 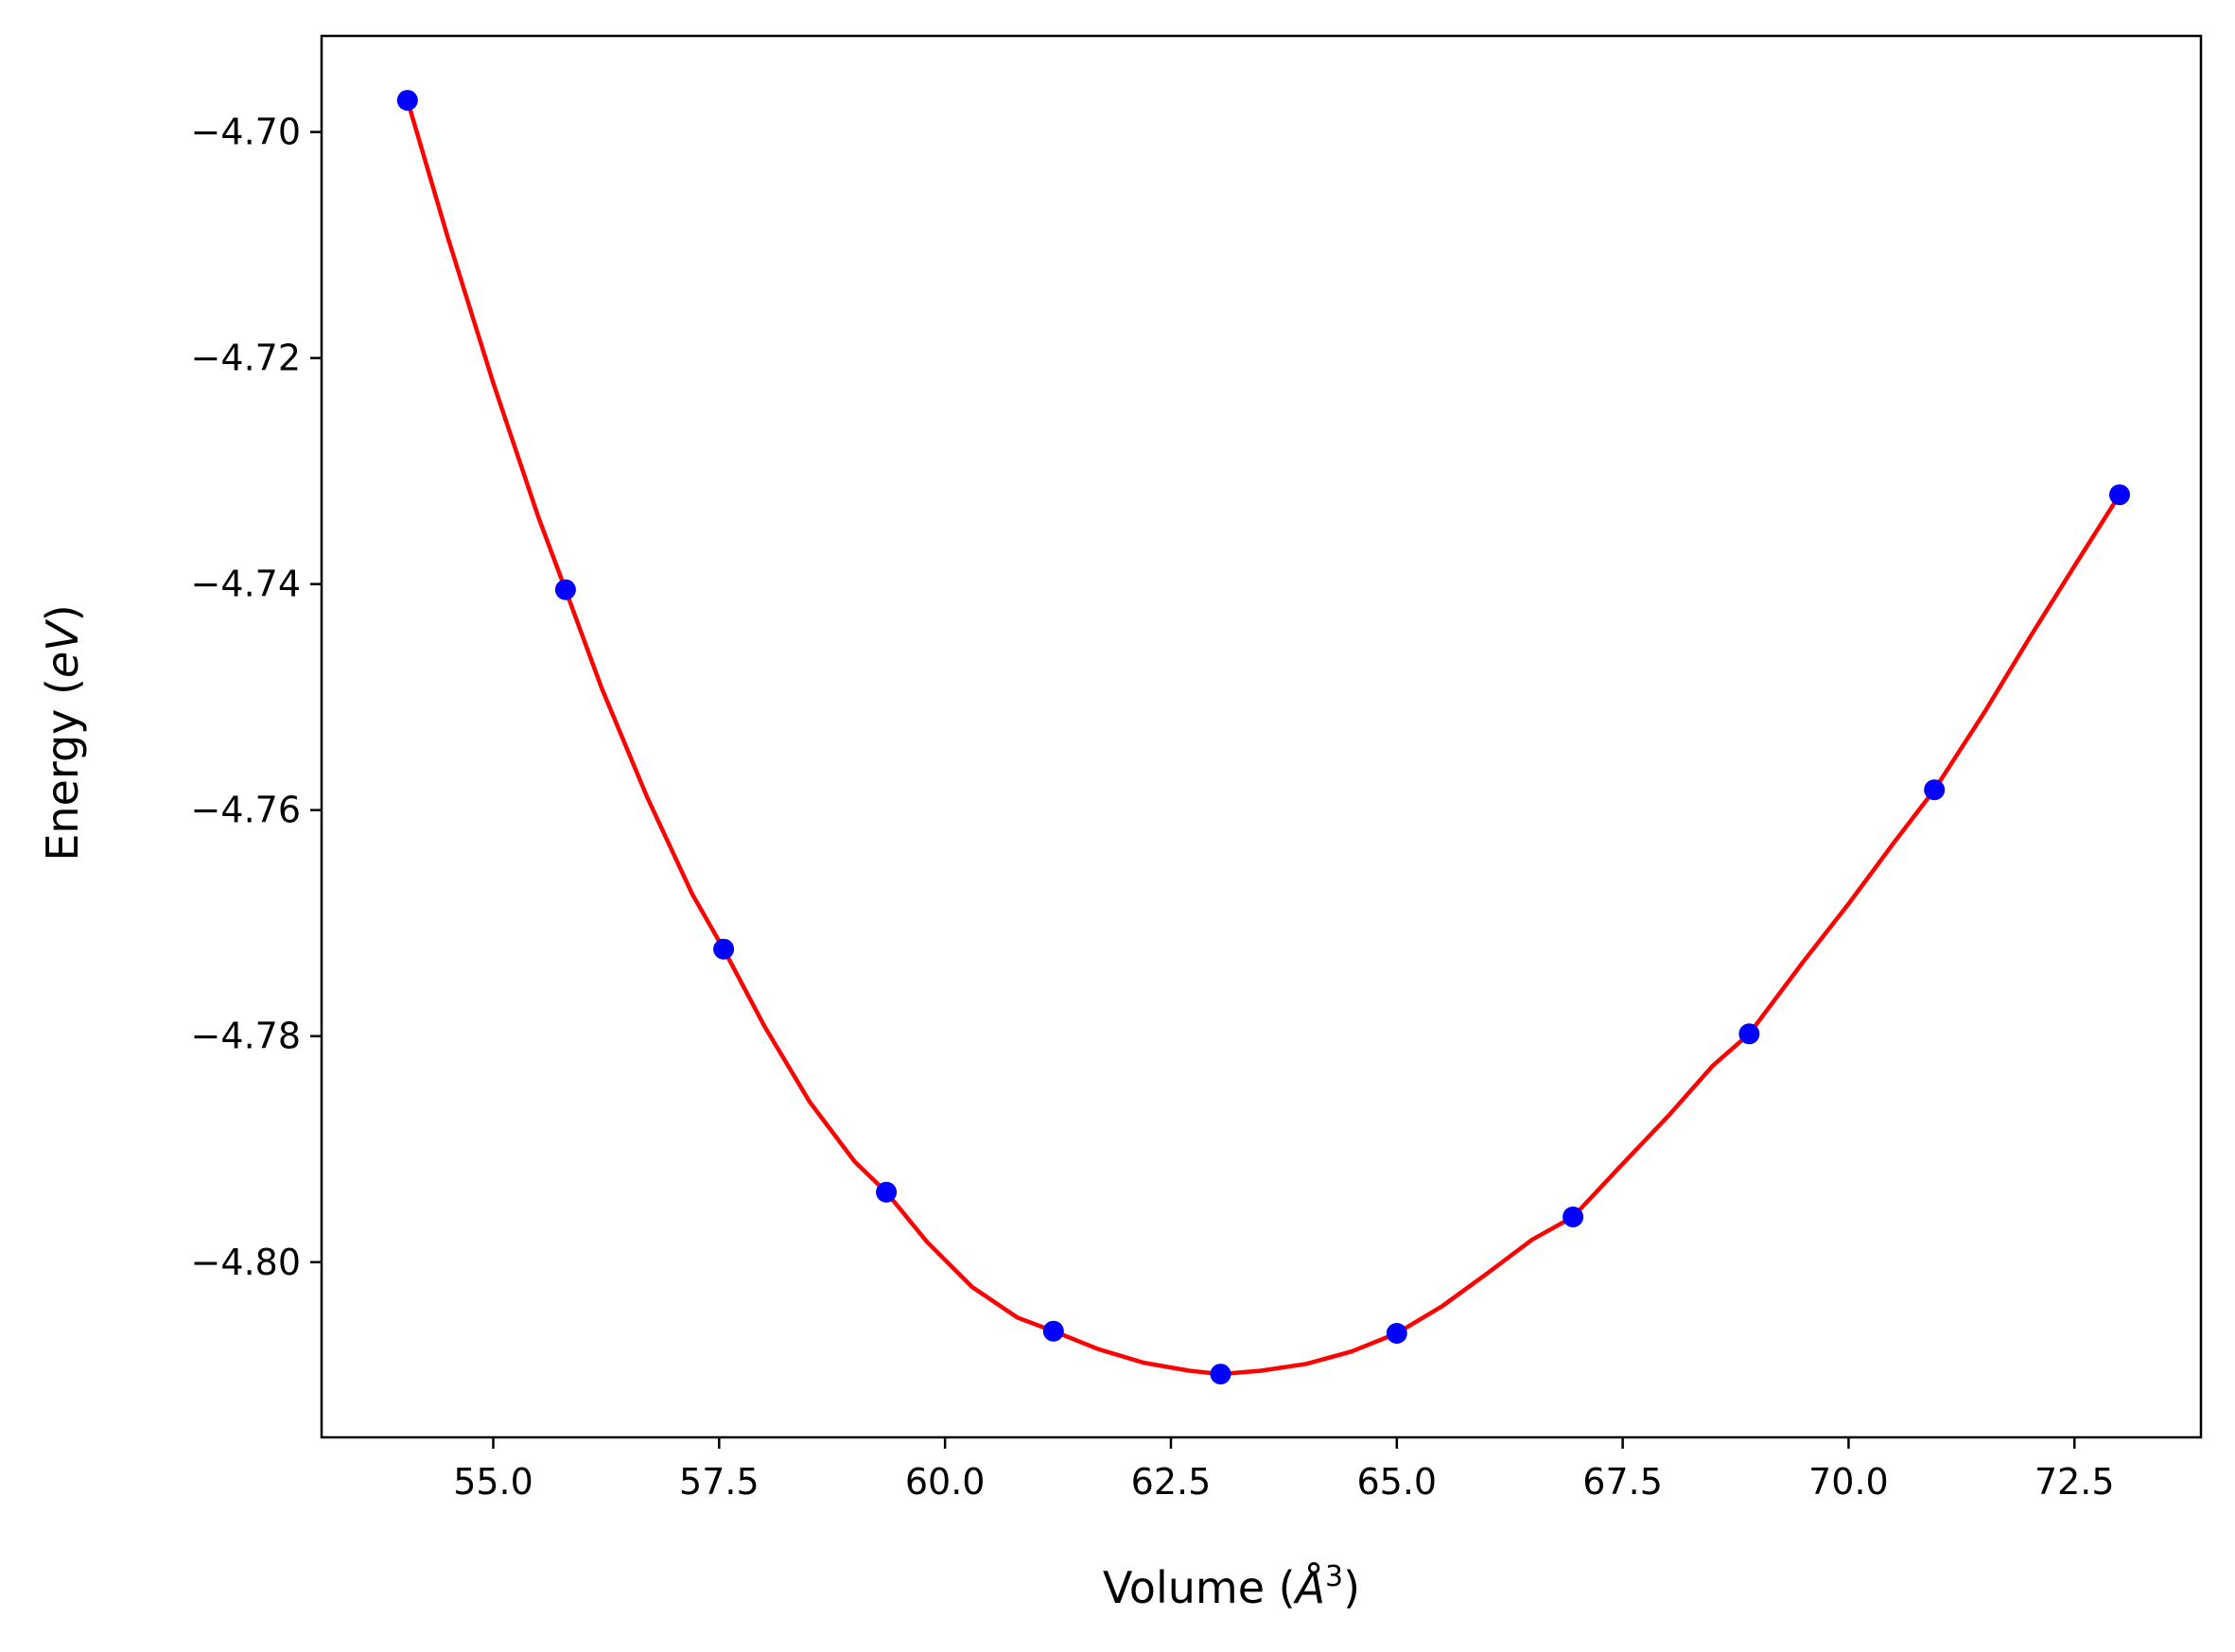 What do you see at coordinates (1396, 1482) in the screenshot?
I see `x-tick-label: 65.0` at bounding box center [1396, 1482].